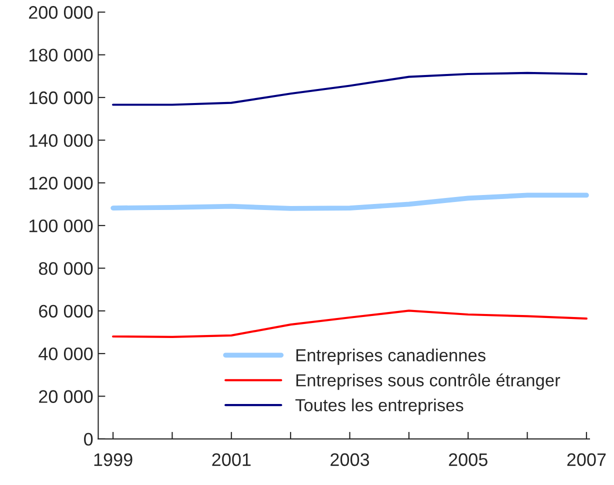  Describe the element at coordinates (65, 268) in the screenshot. I see `y-tick-label: 80 000` at that location.